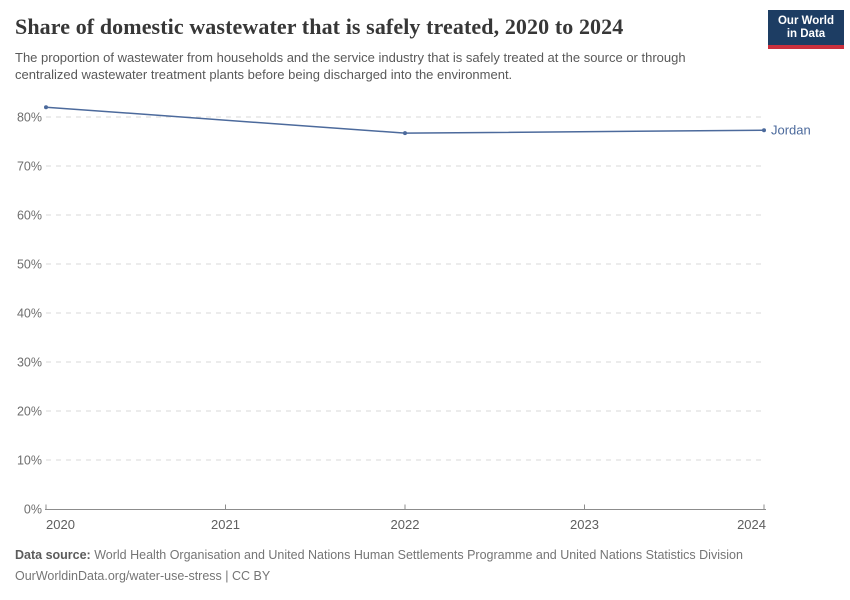 The image size is (850, 600). I want to click on x-tick-label: 2022, so click(405, 524).